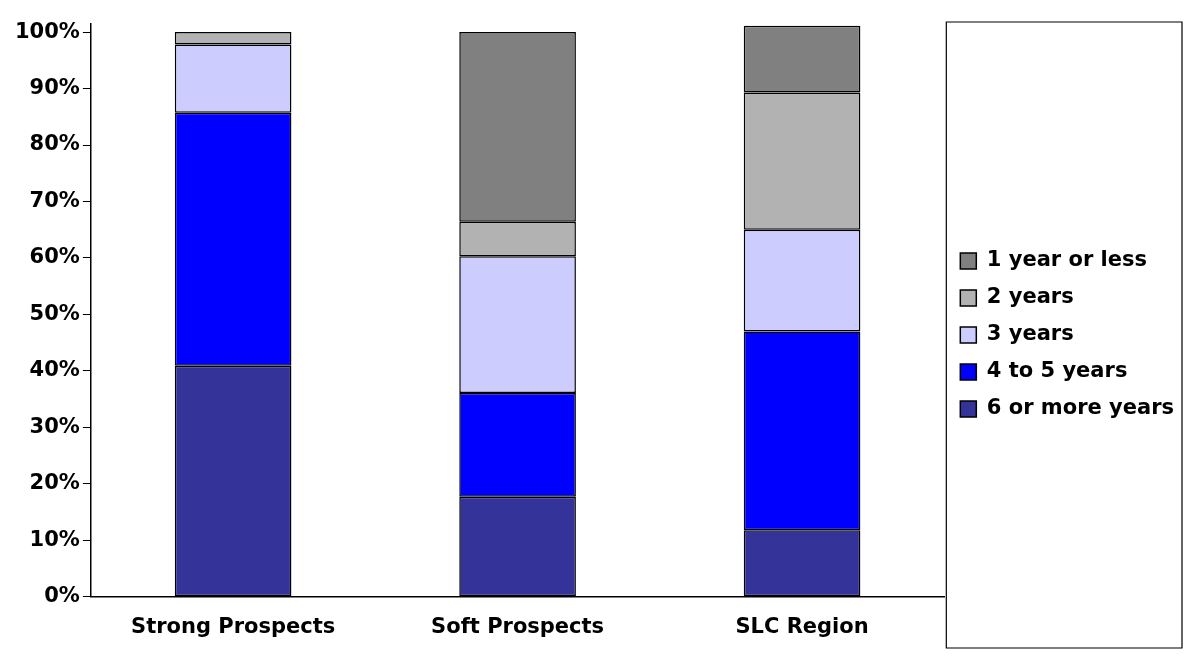 The image size is (1198, 664). What do you see at coordinates (802, 625) in the screenshot?
I see `x-tick-label: SLC Region` at bounding box center [802, 625].